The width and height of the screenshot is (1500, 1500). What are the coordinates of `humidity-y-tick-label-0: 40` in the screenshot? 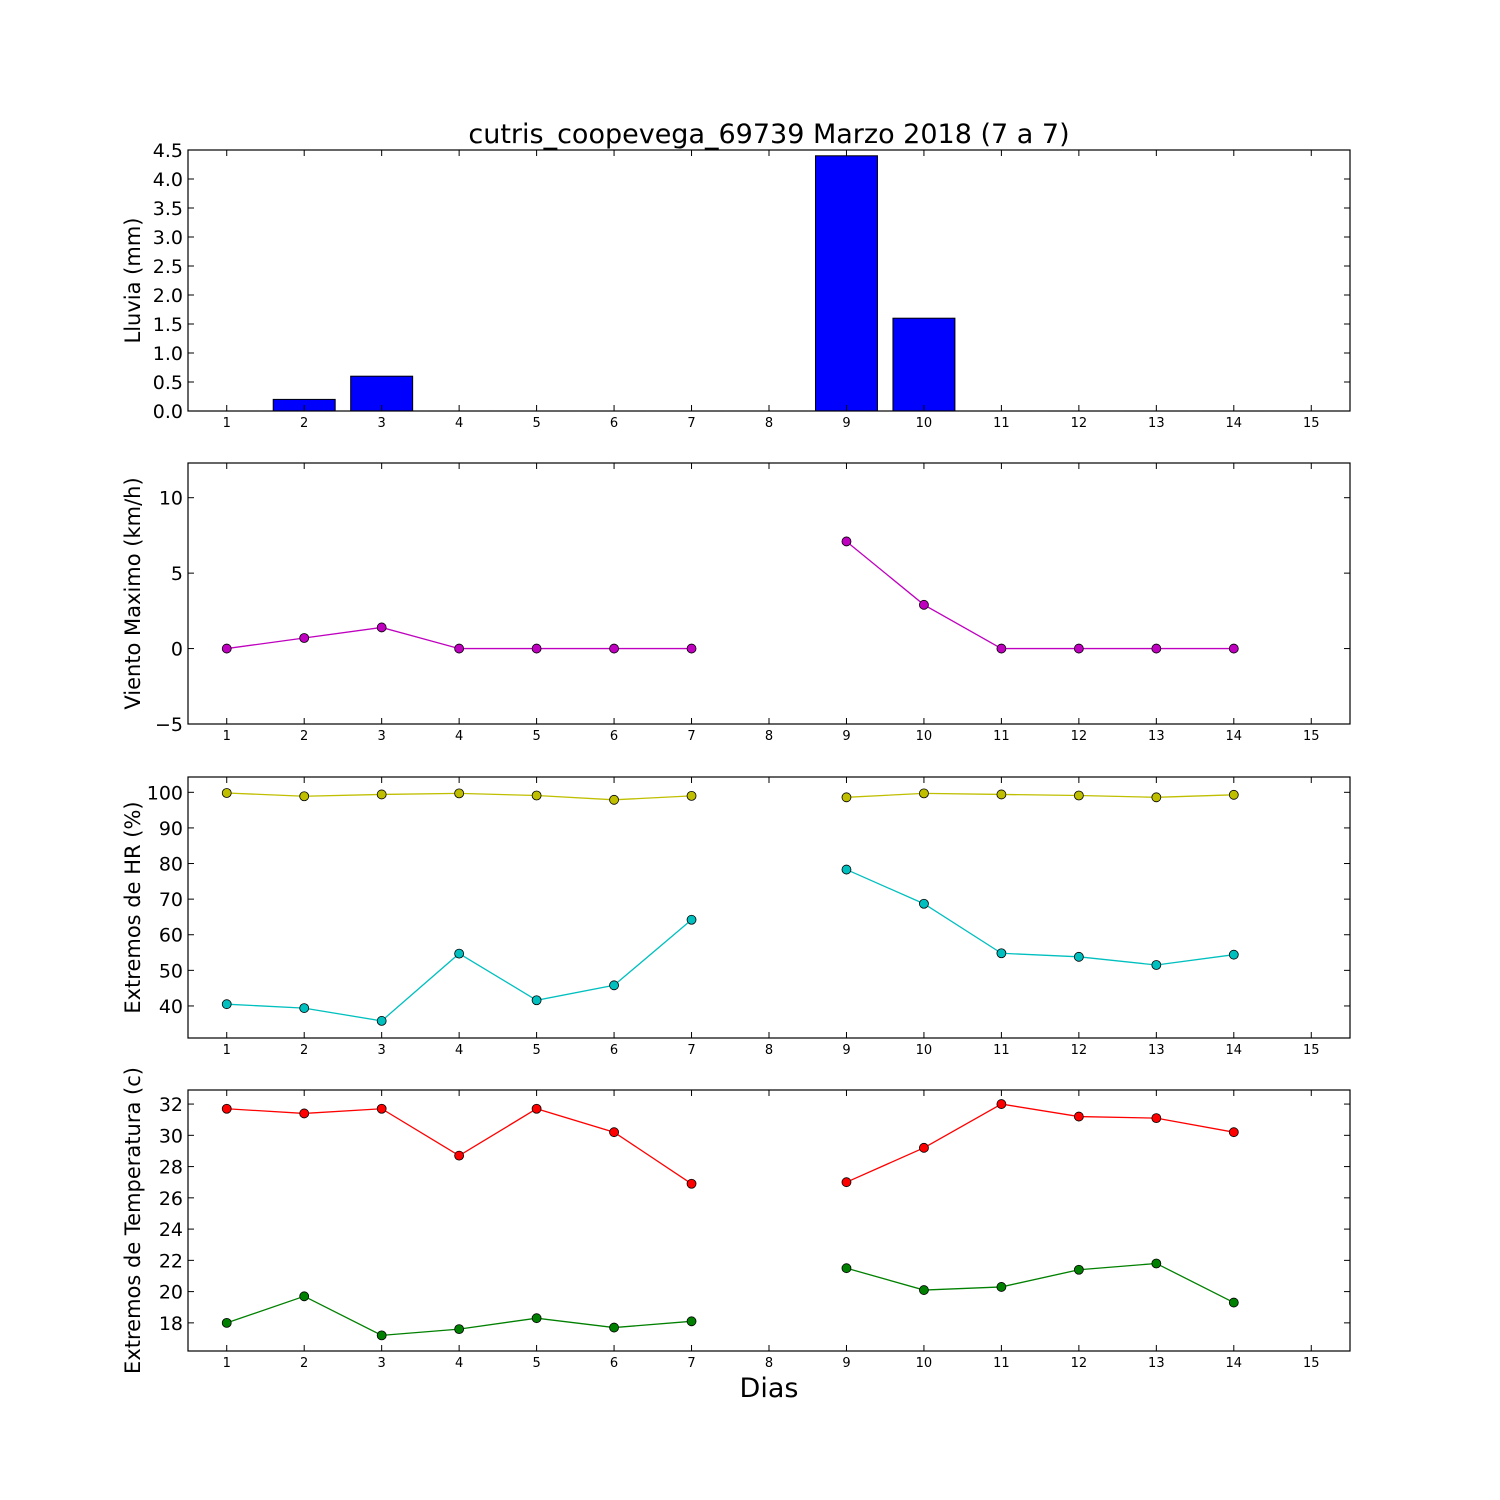 It's located at (171, 1007).